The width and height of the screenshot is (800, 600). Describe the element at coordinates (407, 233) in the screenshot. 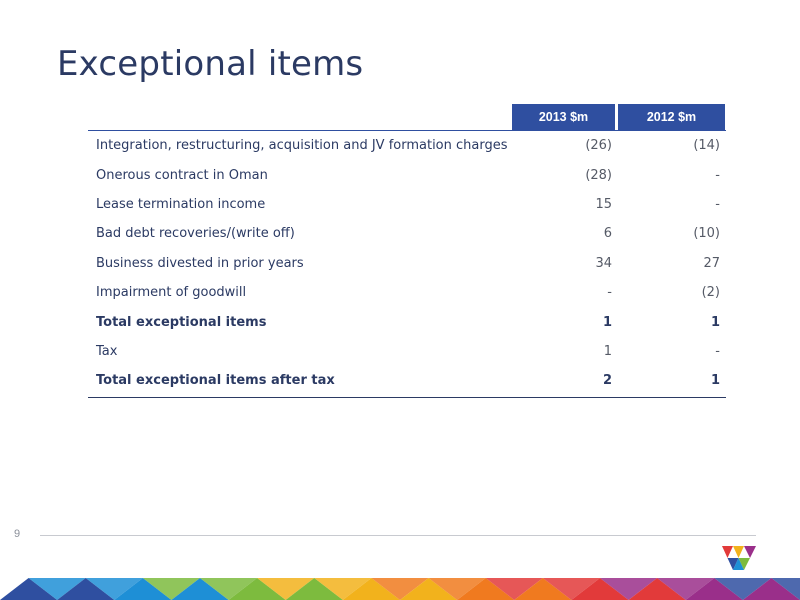

I see `table-row: Bad debt recoveries/(write off) 6 (10)` at that location.